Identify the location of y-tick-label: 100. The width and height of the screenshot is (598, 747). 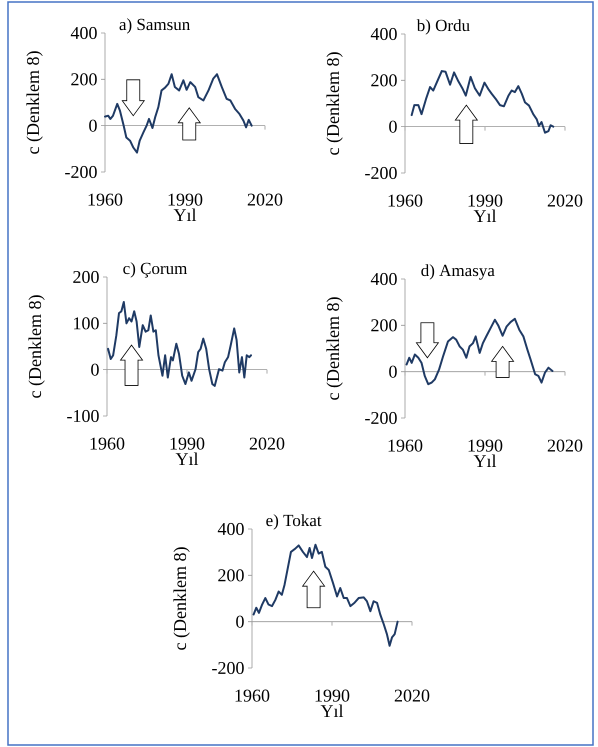
(86, 323).